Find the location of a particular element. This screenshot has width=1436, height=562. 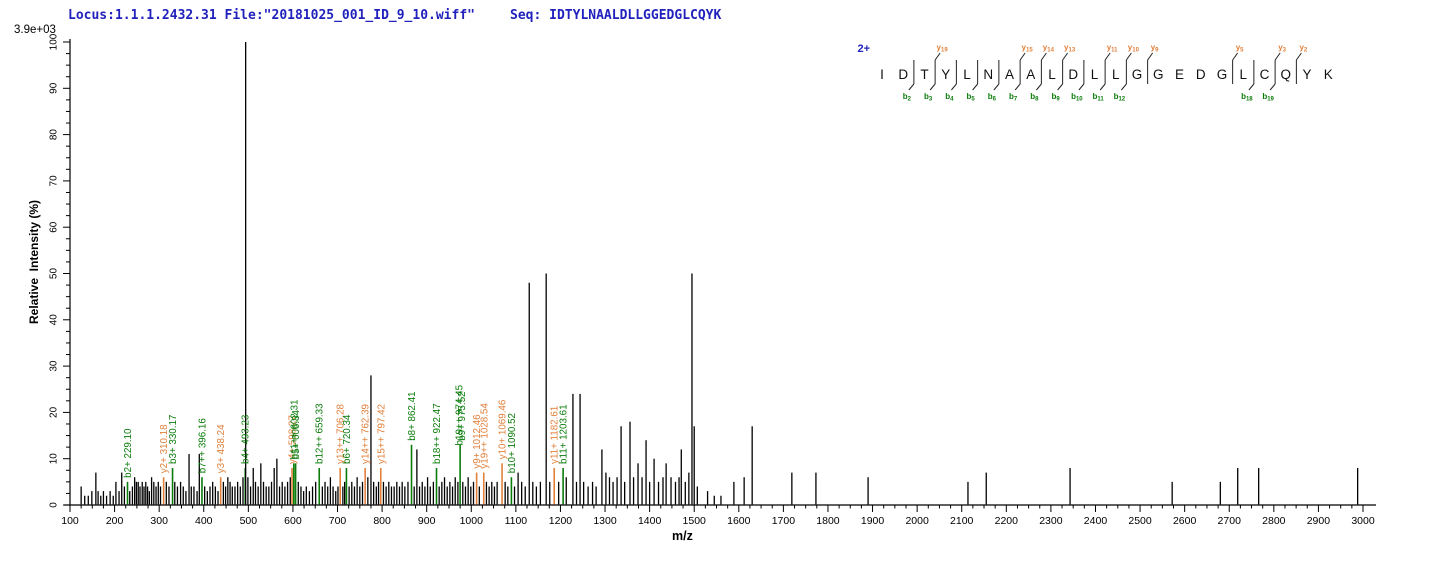

peak-label: y11+ 1182.61 is located at coordinates (555, 435).